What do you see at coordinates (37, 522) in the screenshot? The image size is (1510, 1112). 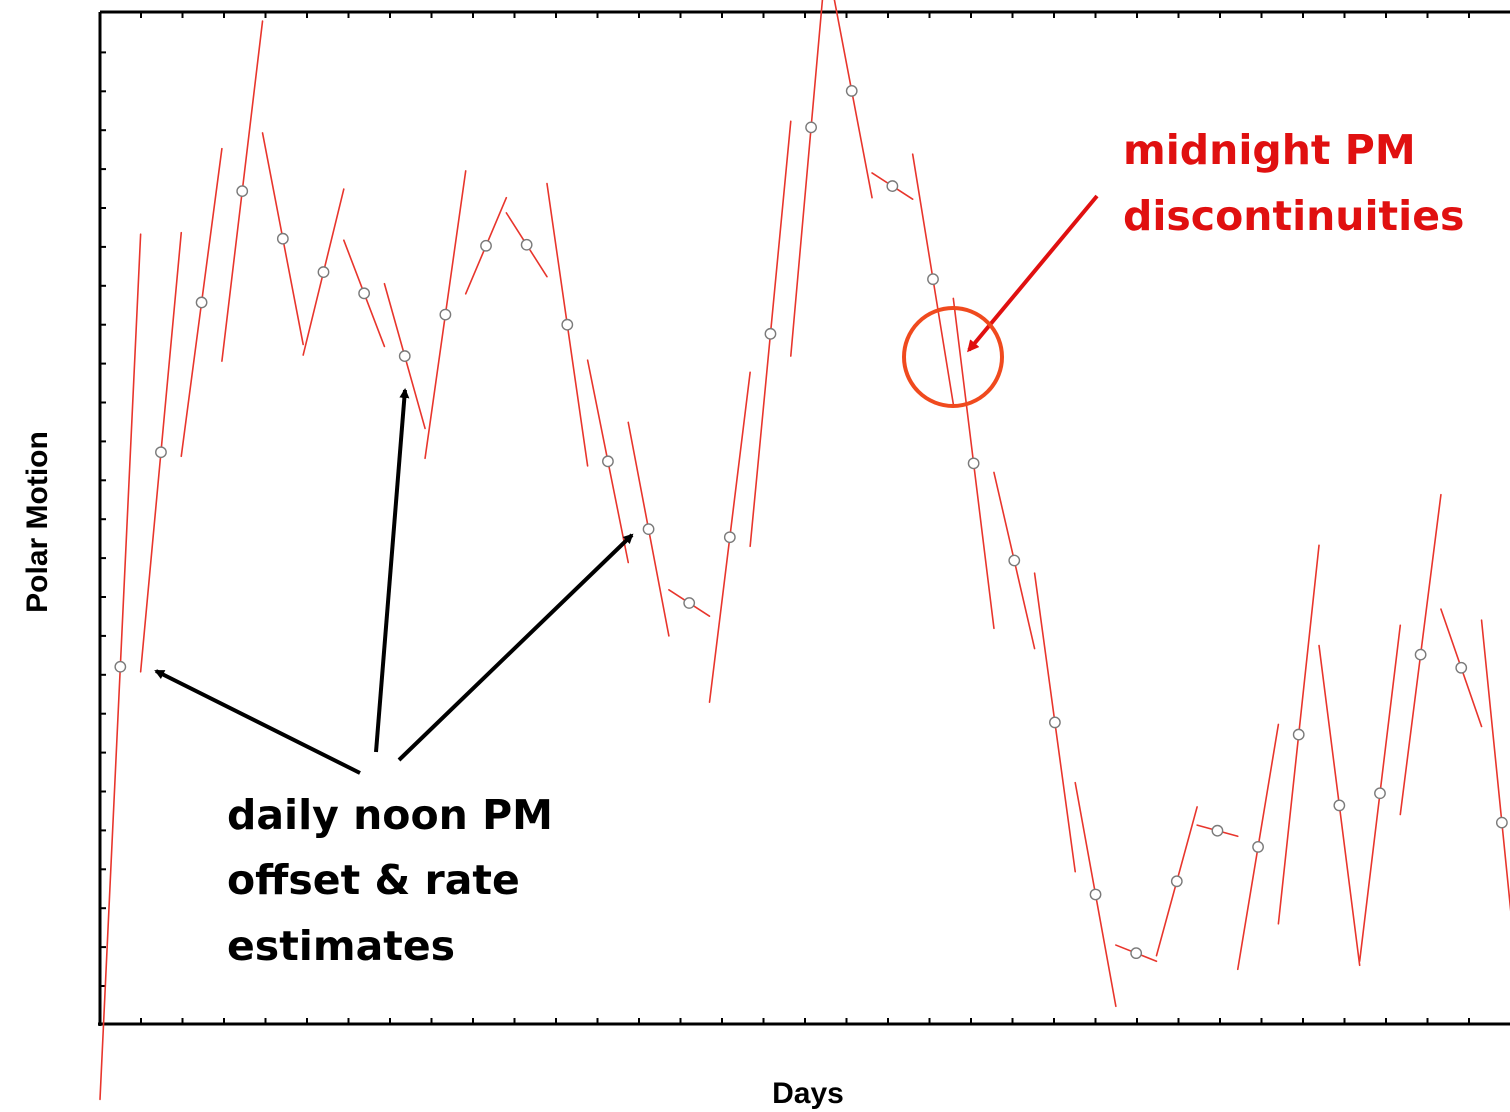 I see `y-axis-title: Polar Motion` at bounding box center [37, 522].